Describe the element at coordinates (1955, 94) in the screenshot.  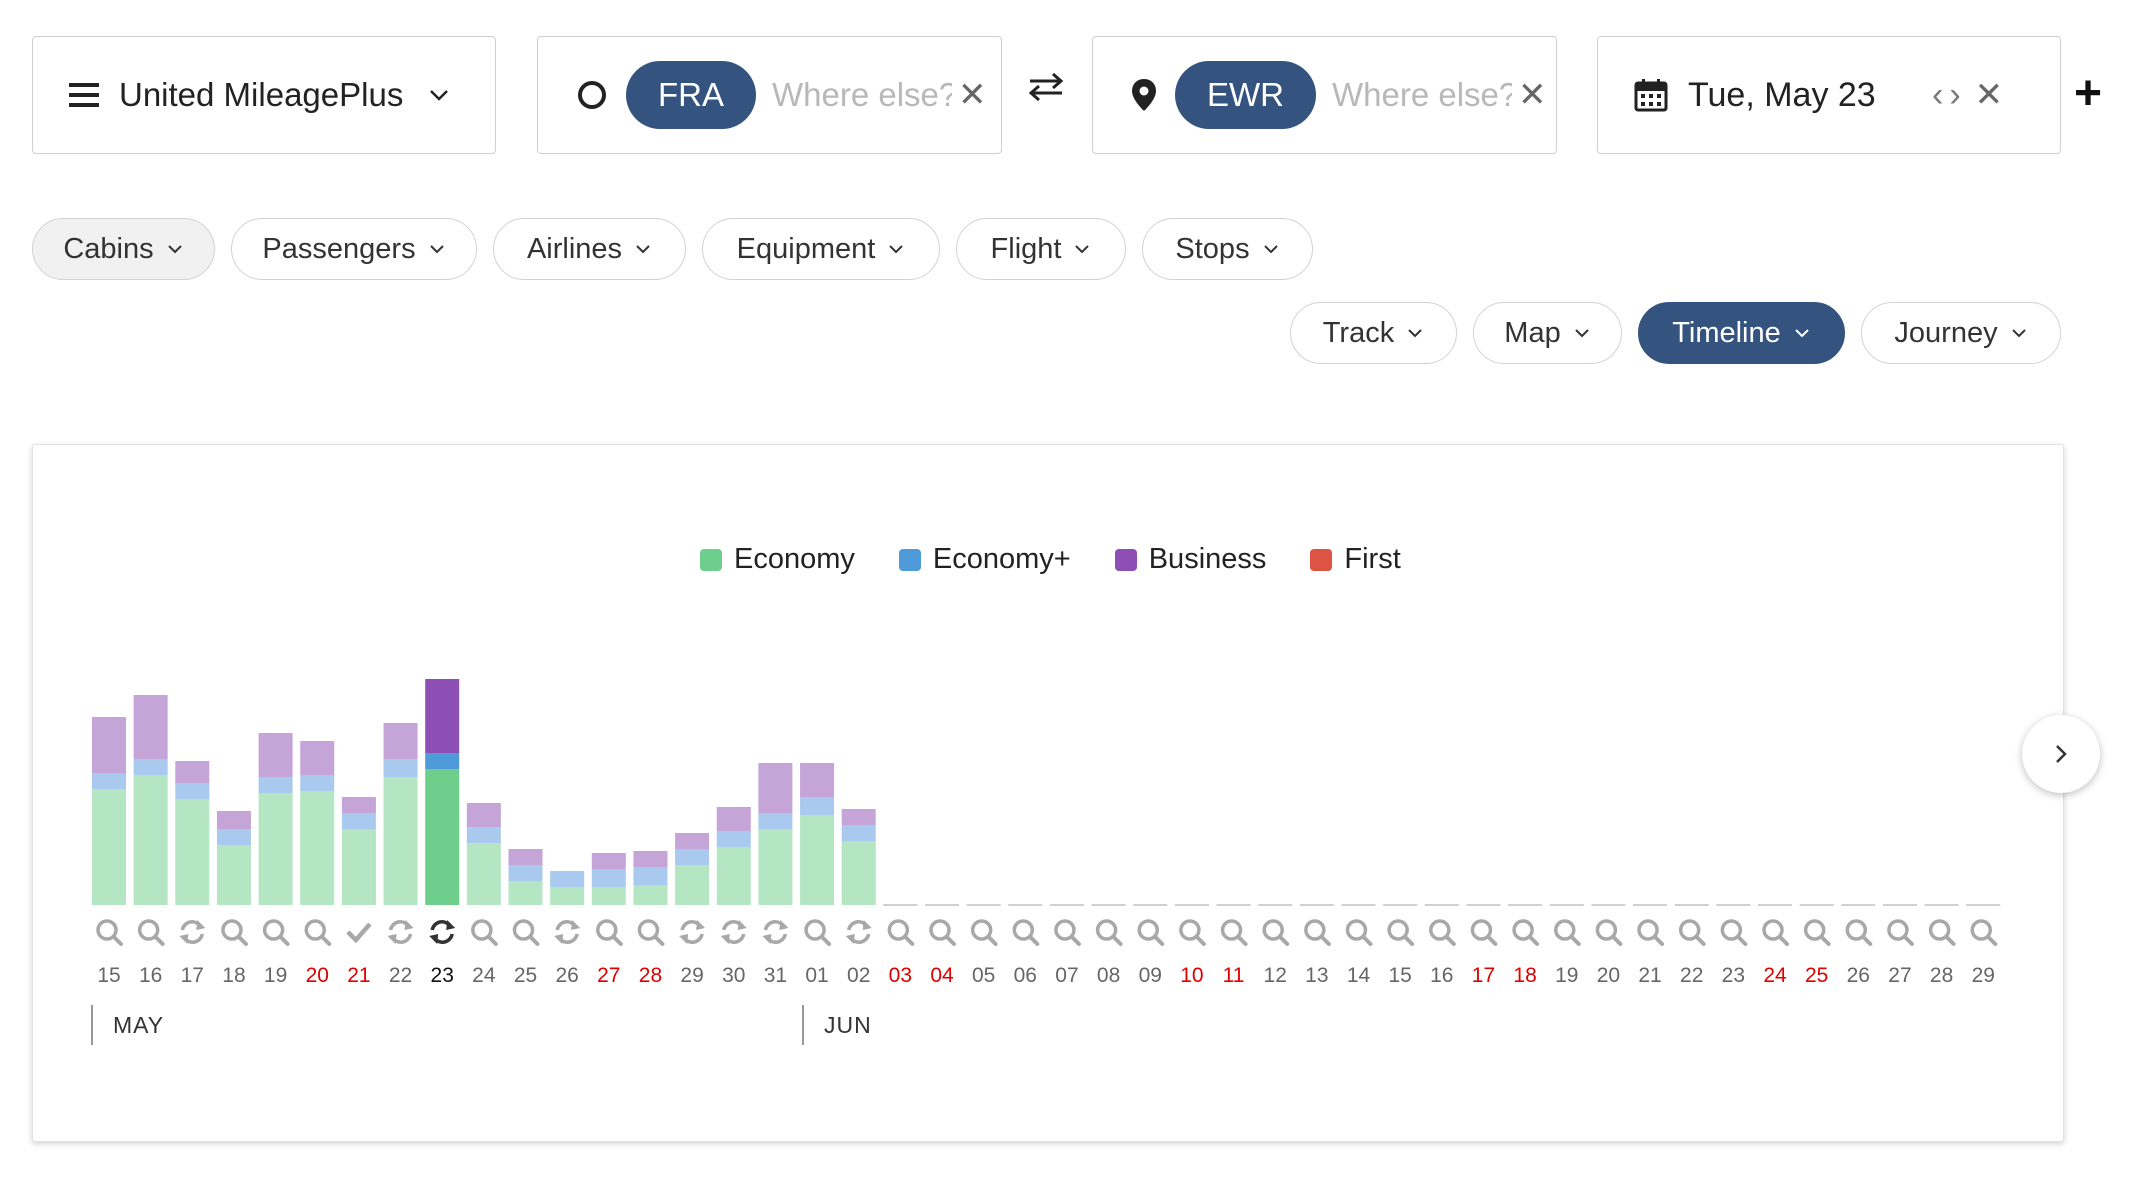
I see `next-day-icon: ›` at that location.